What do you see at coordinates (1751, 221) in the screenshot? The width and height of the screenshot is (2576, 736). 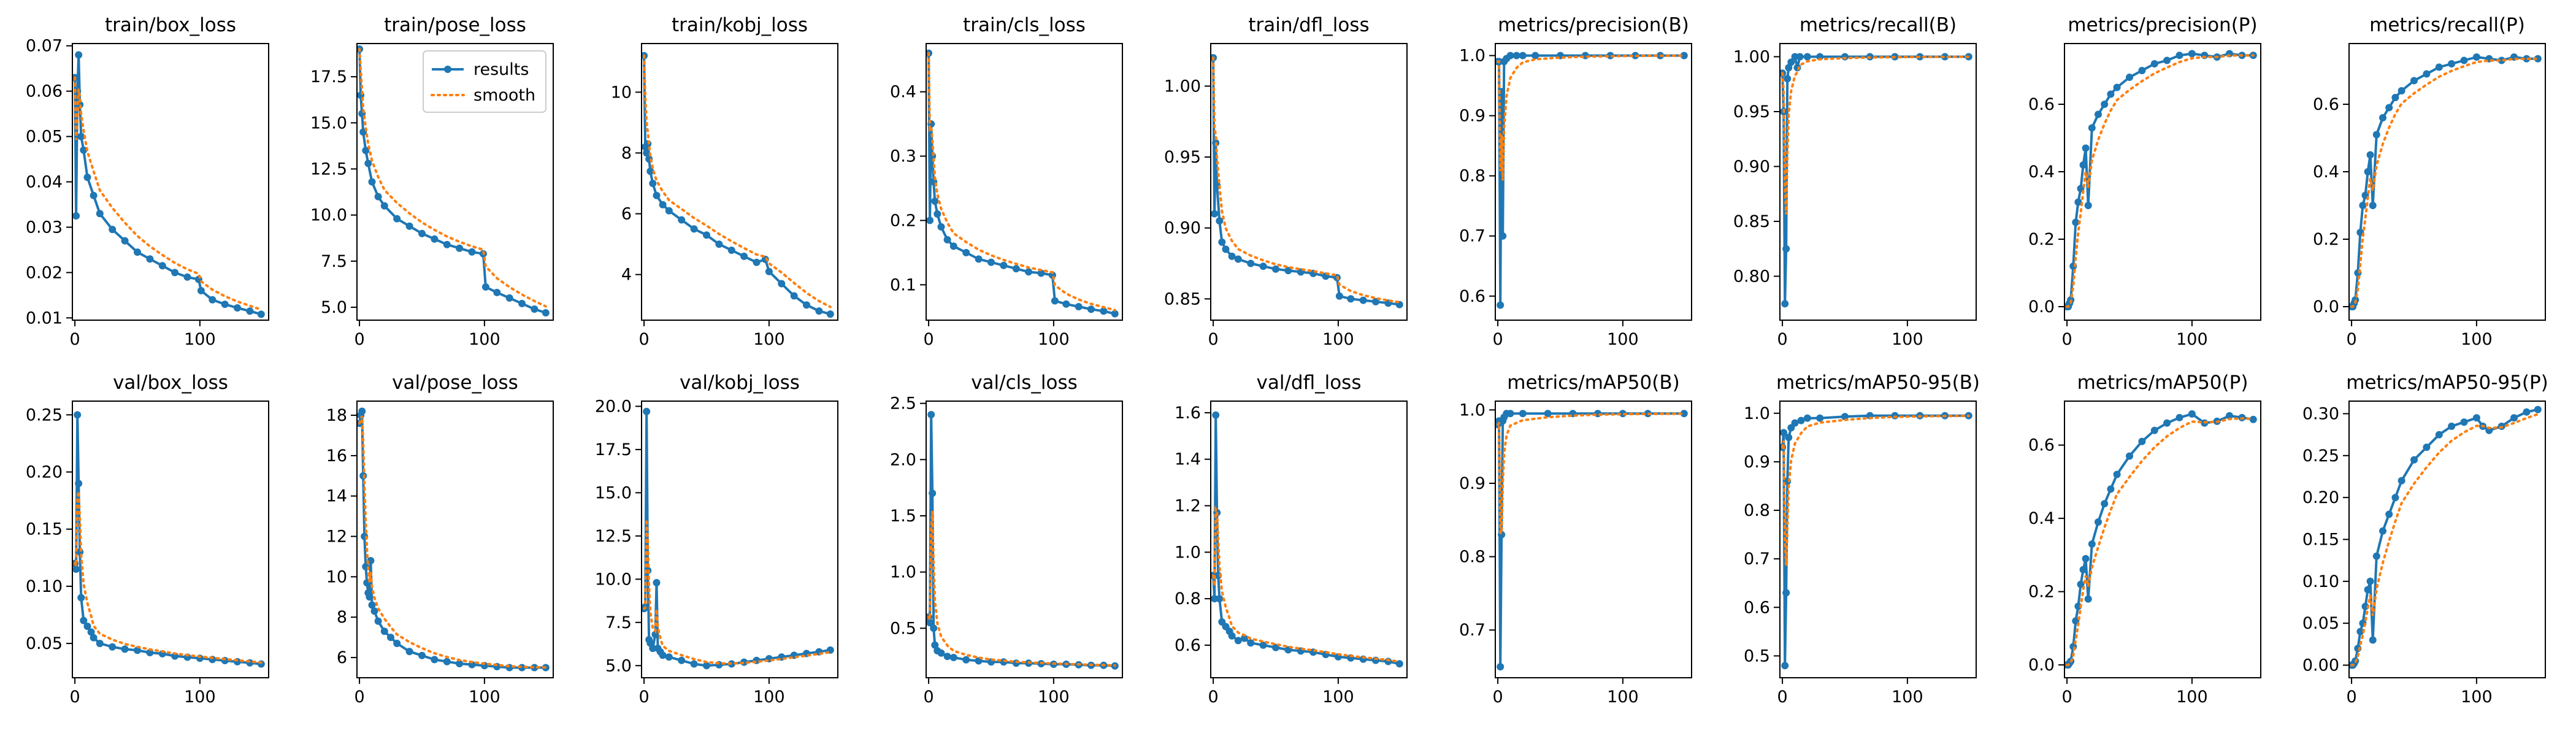 I see `y-tick-label: 0.85` at bounding box center [1751, 221].